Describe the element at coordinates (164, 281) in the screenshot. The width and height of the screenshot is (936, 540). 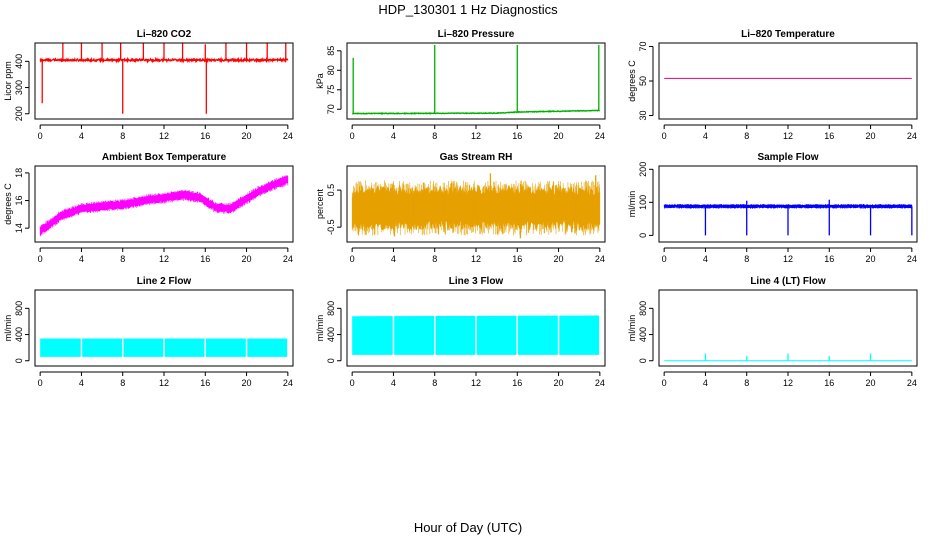
I see `panel-title: Line 2 Flow` at that location.